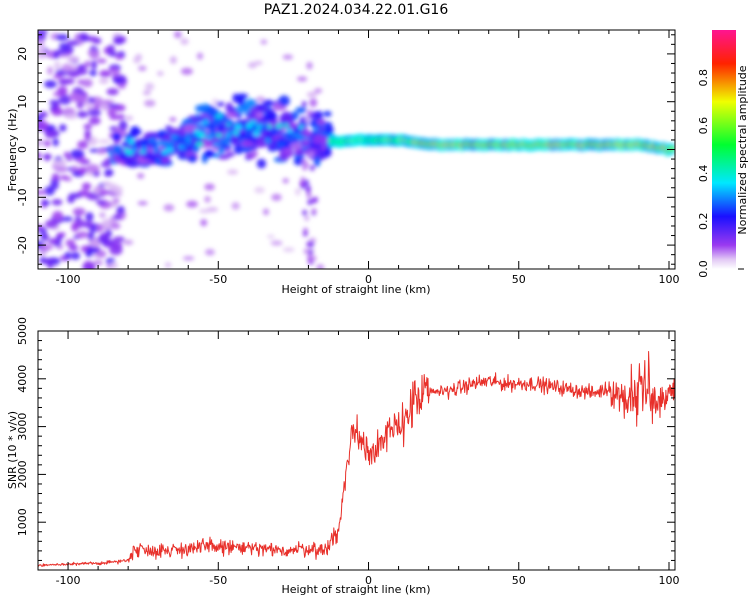  I want to click on snr-xtick-label: 100, so click(668, 580).